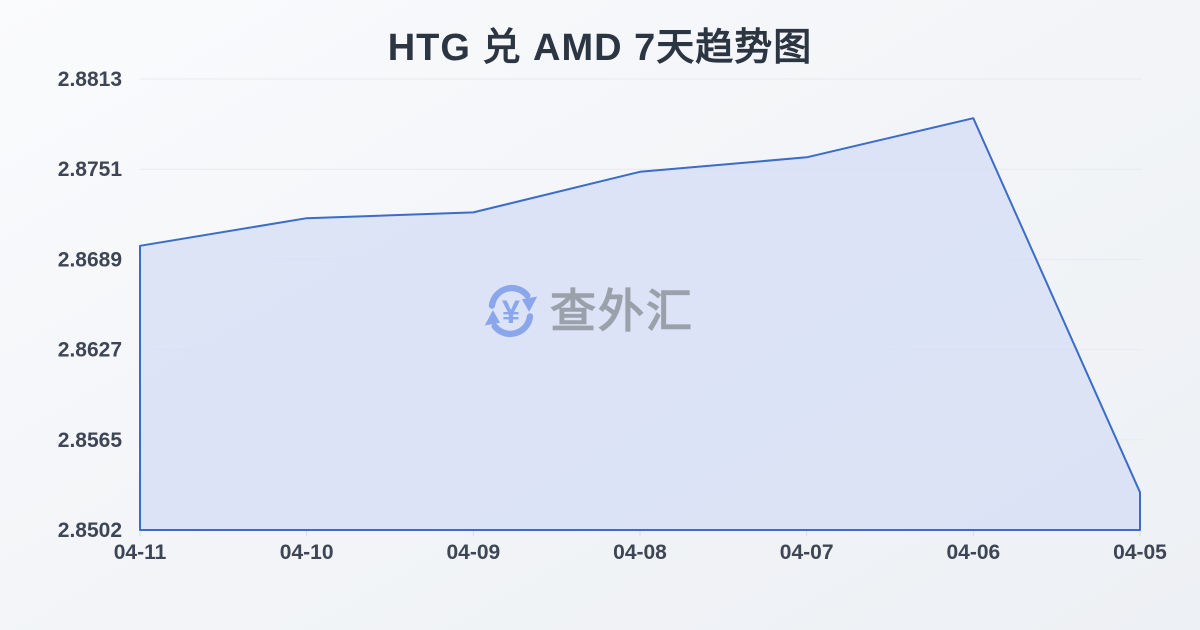 This screenshot has height=630, width=1200. I want to click on y-axis-label: 2.8751, so click(90, 169).